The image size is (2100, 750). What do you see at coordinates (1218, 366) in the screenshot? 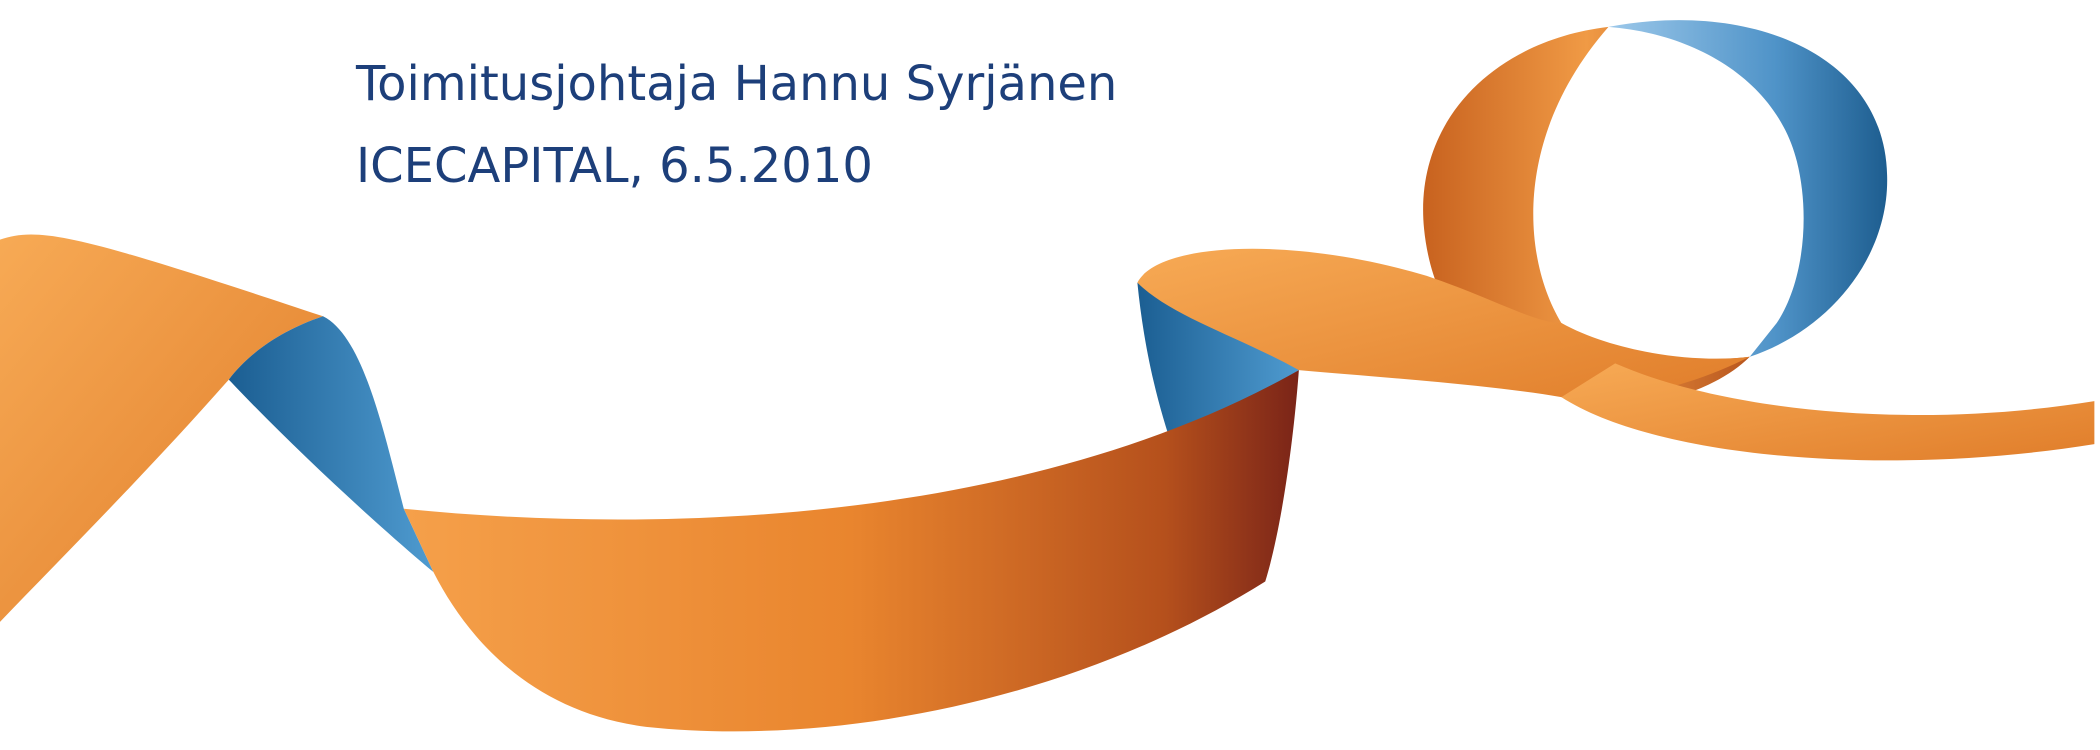
I see `ribbon-blue-mid` at bounding box center [1218, 366].